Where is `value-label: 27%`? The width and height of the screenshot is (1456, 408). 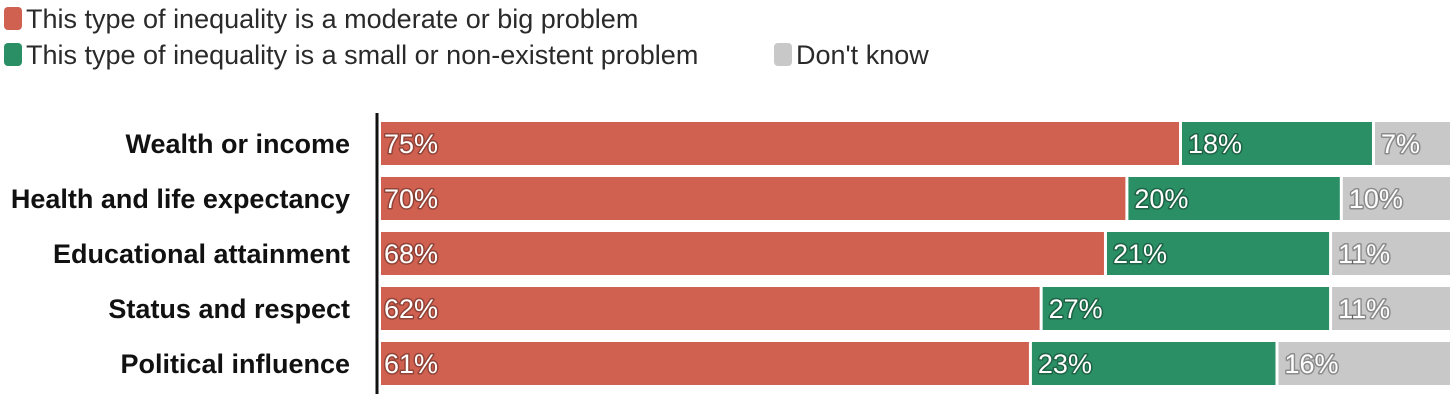 value-label: 27% is located at coordinates (1076, 309).